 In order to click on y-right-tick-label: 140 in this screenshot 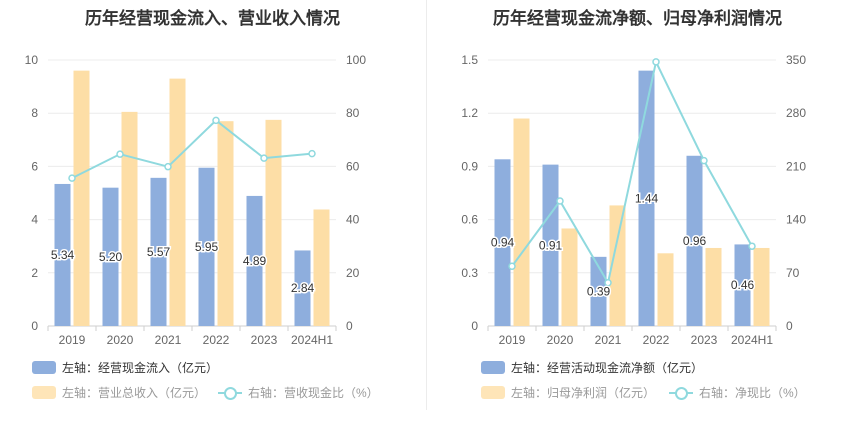, I will do `click(796, 220)`.